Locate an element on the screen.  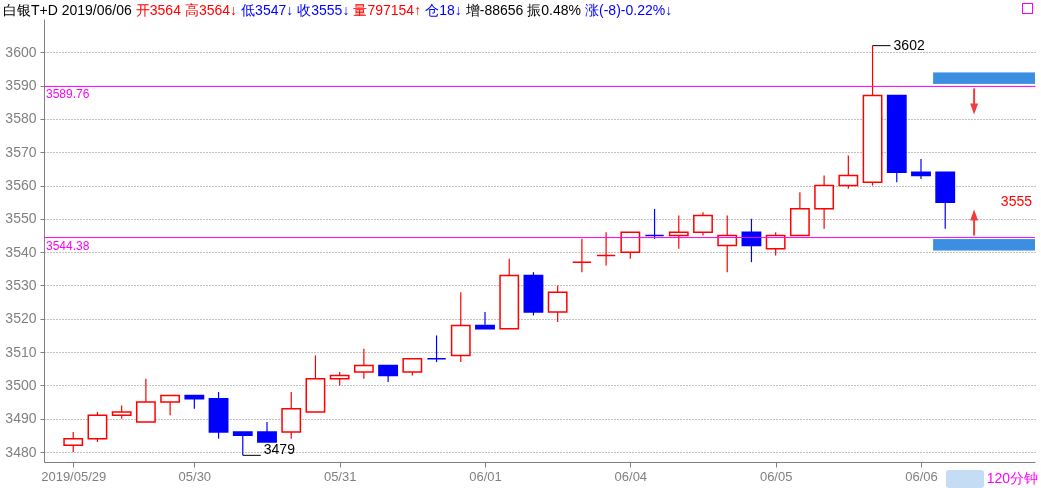
annotation: 3479 is located at coordinates (279, 449).